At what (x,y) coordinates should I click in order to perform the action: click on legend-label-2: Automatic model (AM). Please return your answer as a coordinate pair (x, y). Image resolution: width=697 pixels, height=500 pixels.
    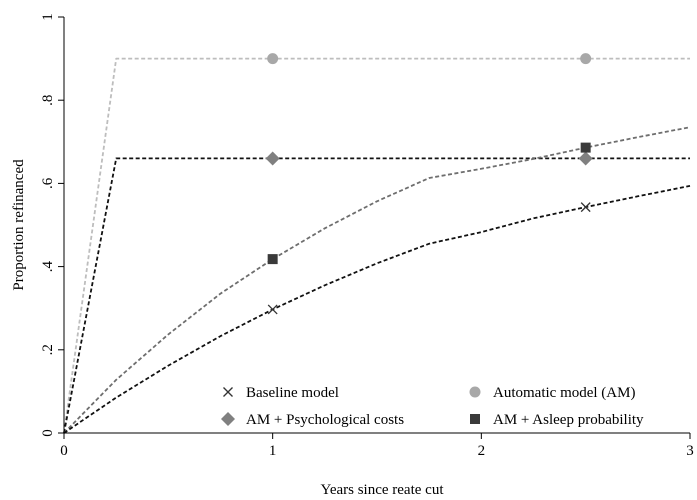
    Looking at the image, I should click on (564, 393).